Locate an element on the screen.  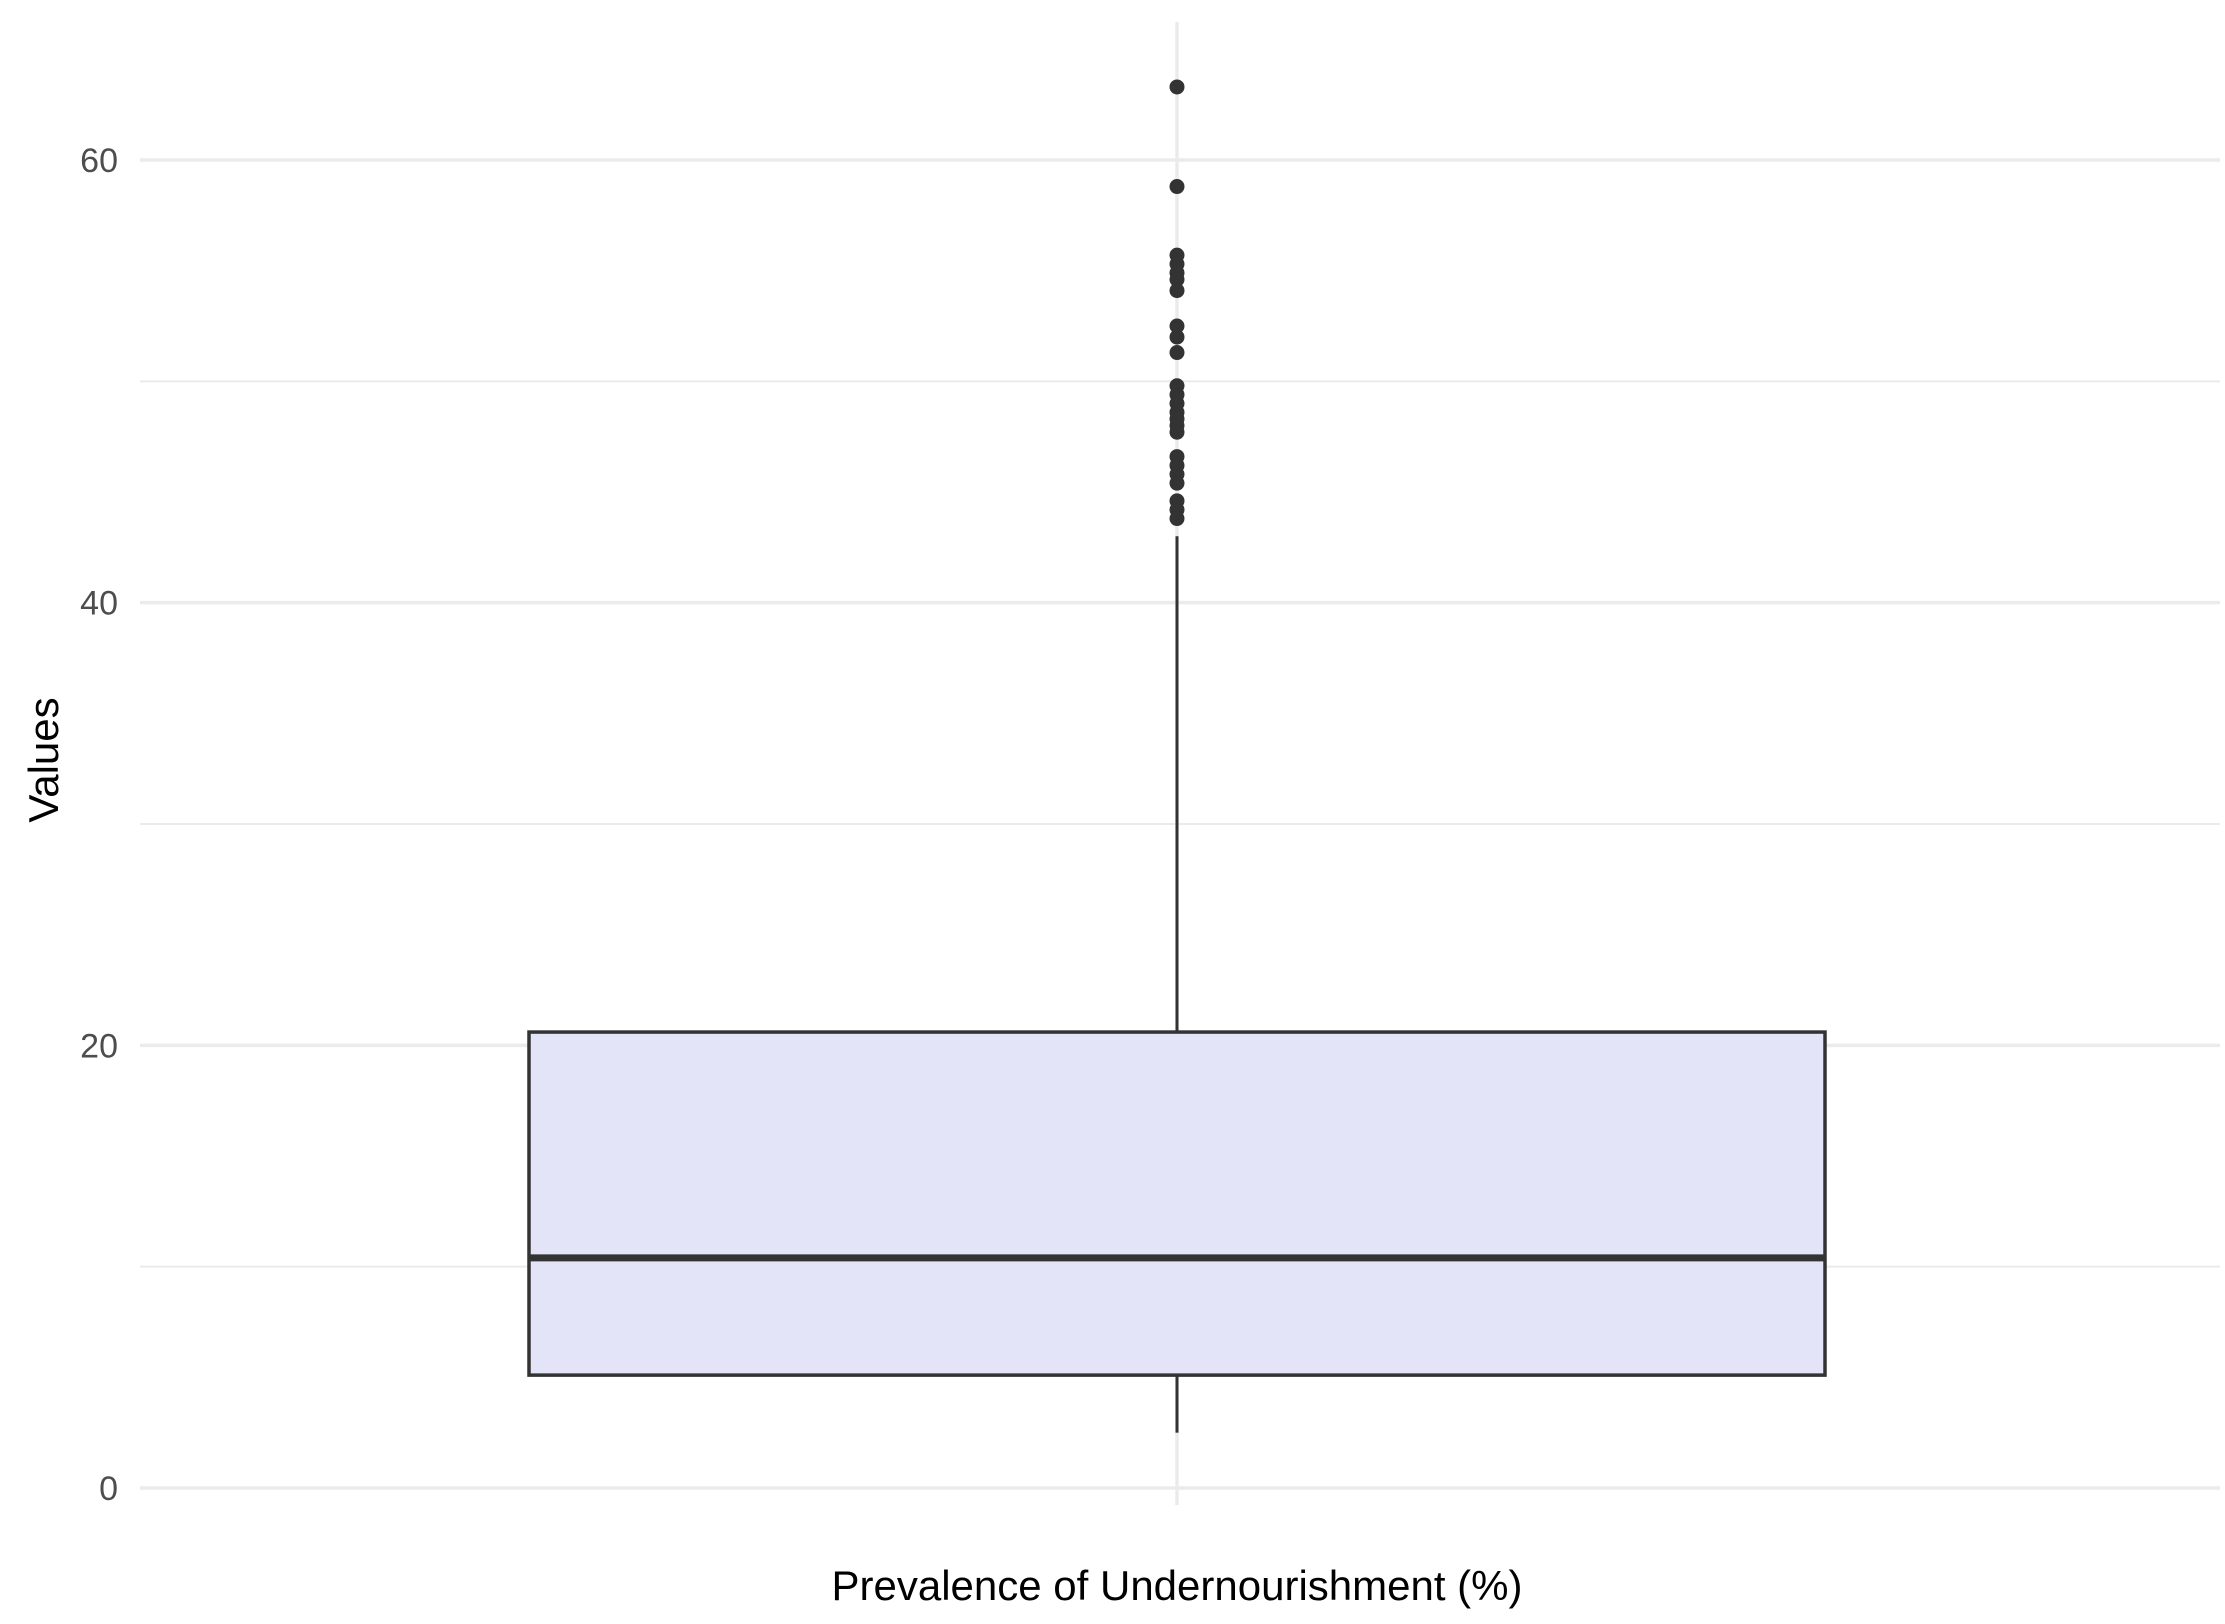
y-axis-title: Values is located at coordinates (43, 759).